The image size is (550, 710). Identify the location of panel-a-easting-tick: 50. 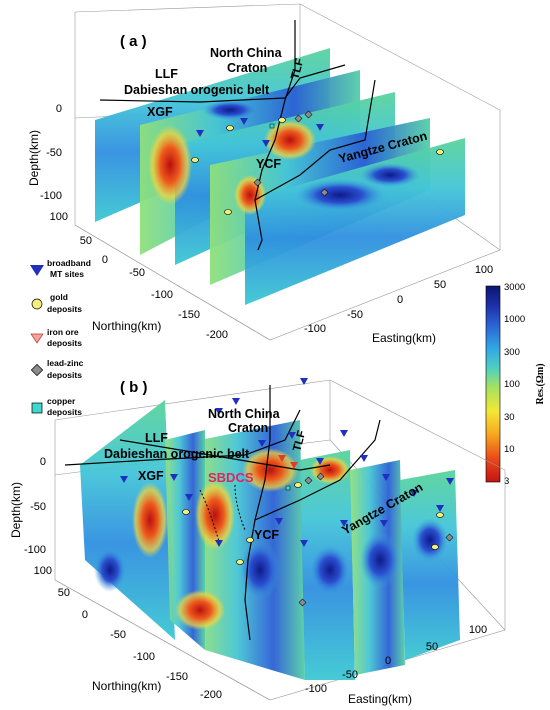
(440, 285).